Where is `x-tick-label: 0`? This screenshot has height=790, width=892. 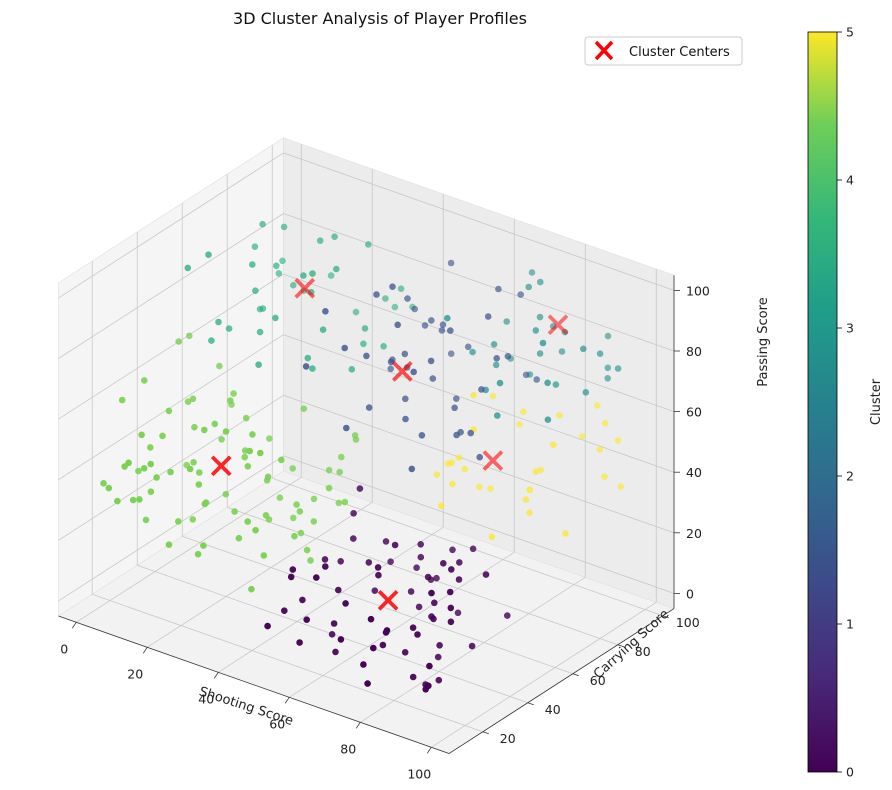 x-tick-label: 0 is located at coordinates (64, 648).